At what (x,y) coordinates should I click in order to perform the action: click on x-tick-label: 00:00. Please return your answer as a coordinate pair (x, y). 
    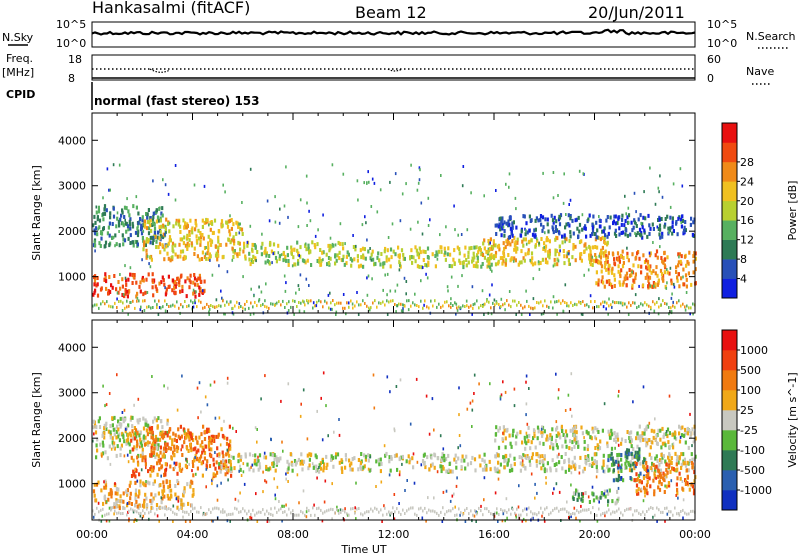
    Looking at the image, I should click on (695, 534).